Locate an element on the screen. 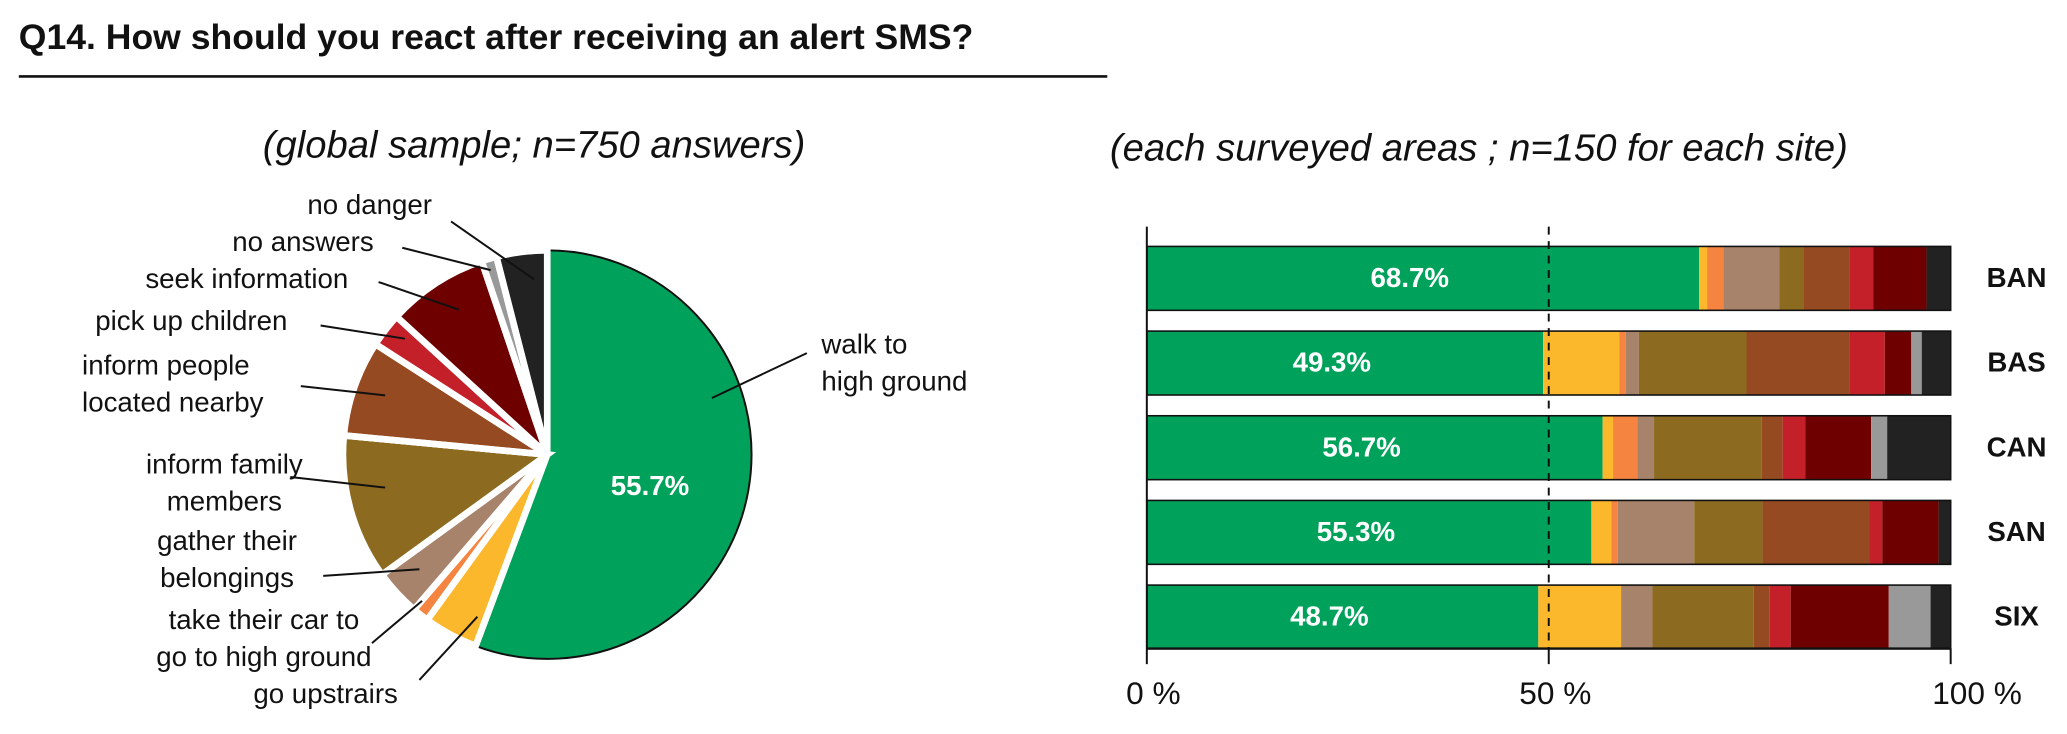 Image resolution: width=2067 pixels, height=734 pixels. pie-label: gather their belongings is located at coordinates (227, 559).